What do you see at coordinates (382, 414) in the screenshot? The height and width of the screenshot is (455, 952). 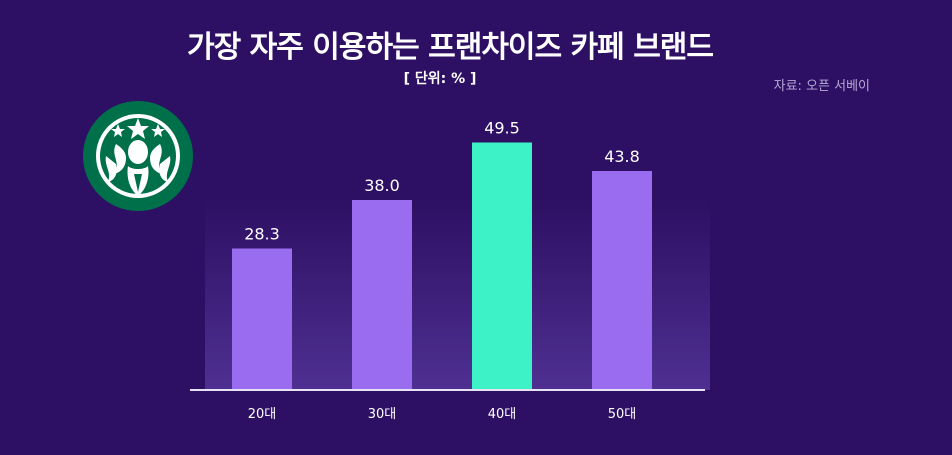 I see `category-label: 30대` at bounding box center [382, 414].